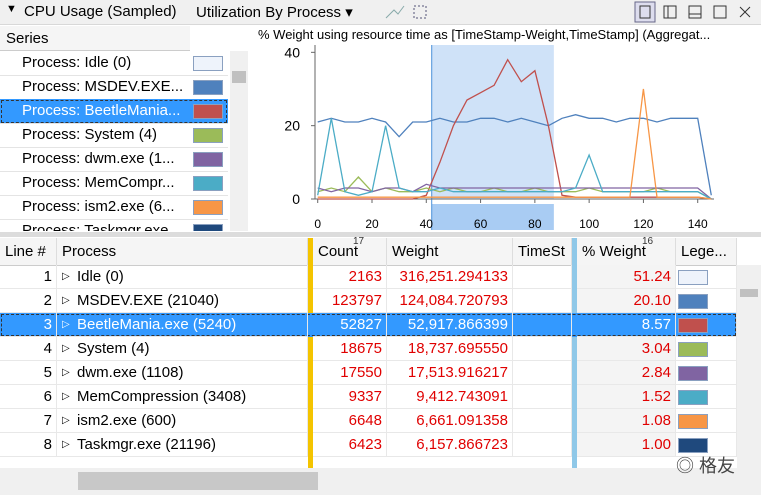 Image resolution: width=761 pixels, height=495 pixels. I want to click on process-cell: Taskmgr.exe (21196) ▷, so click(182, 445).